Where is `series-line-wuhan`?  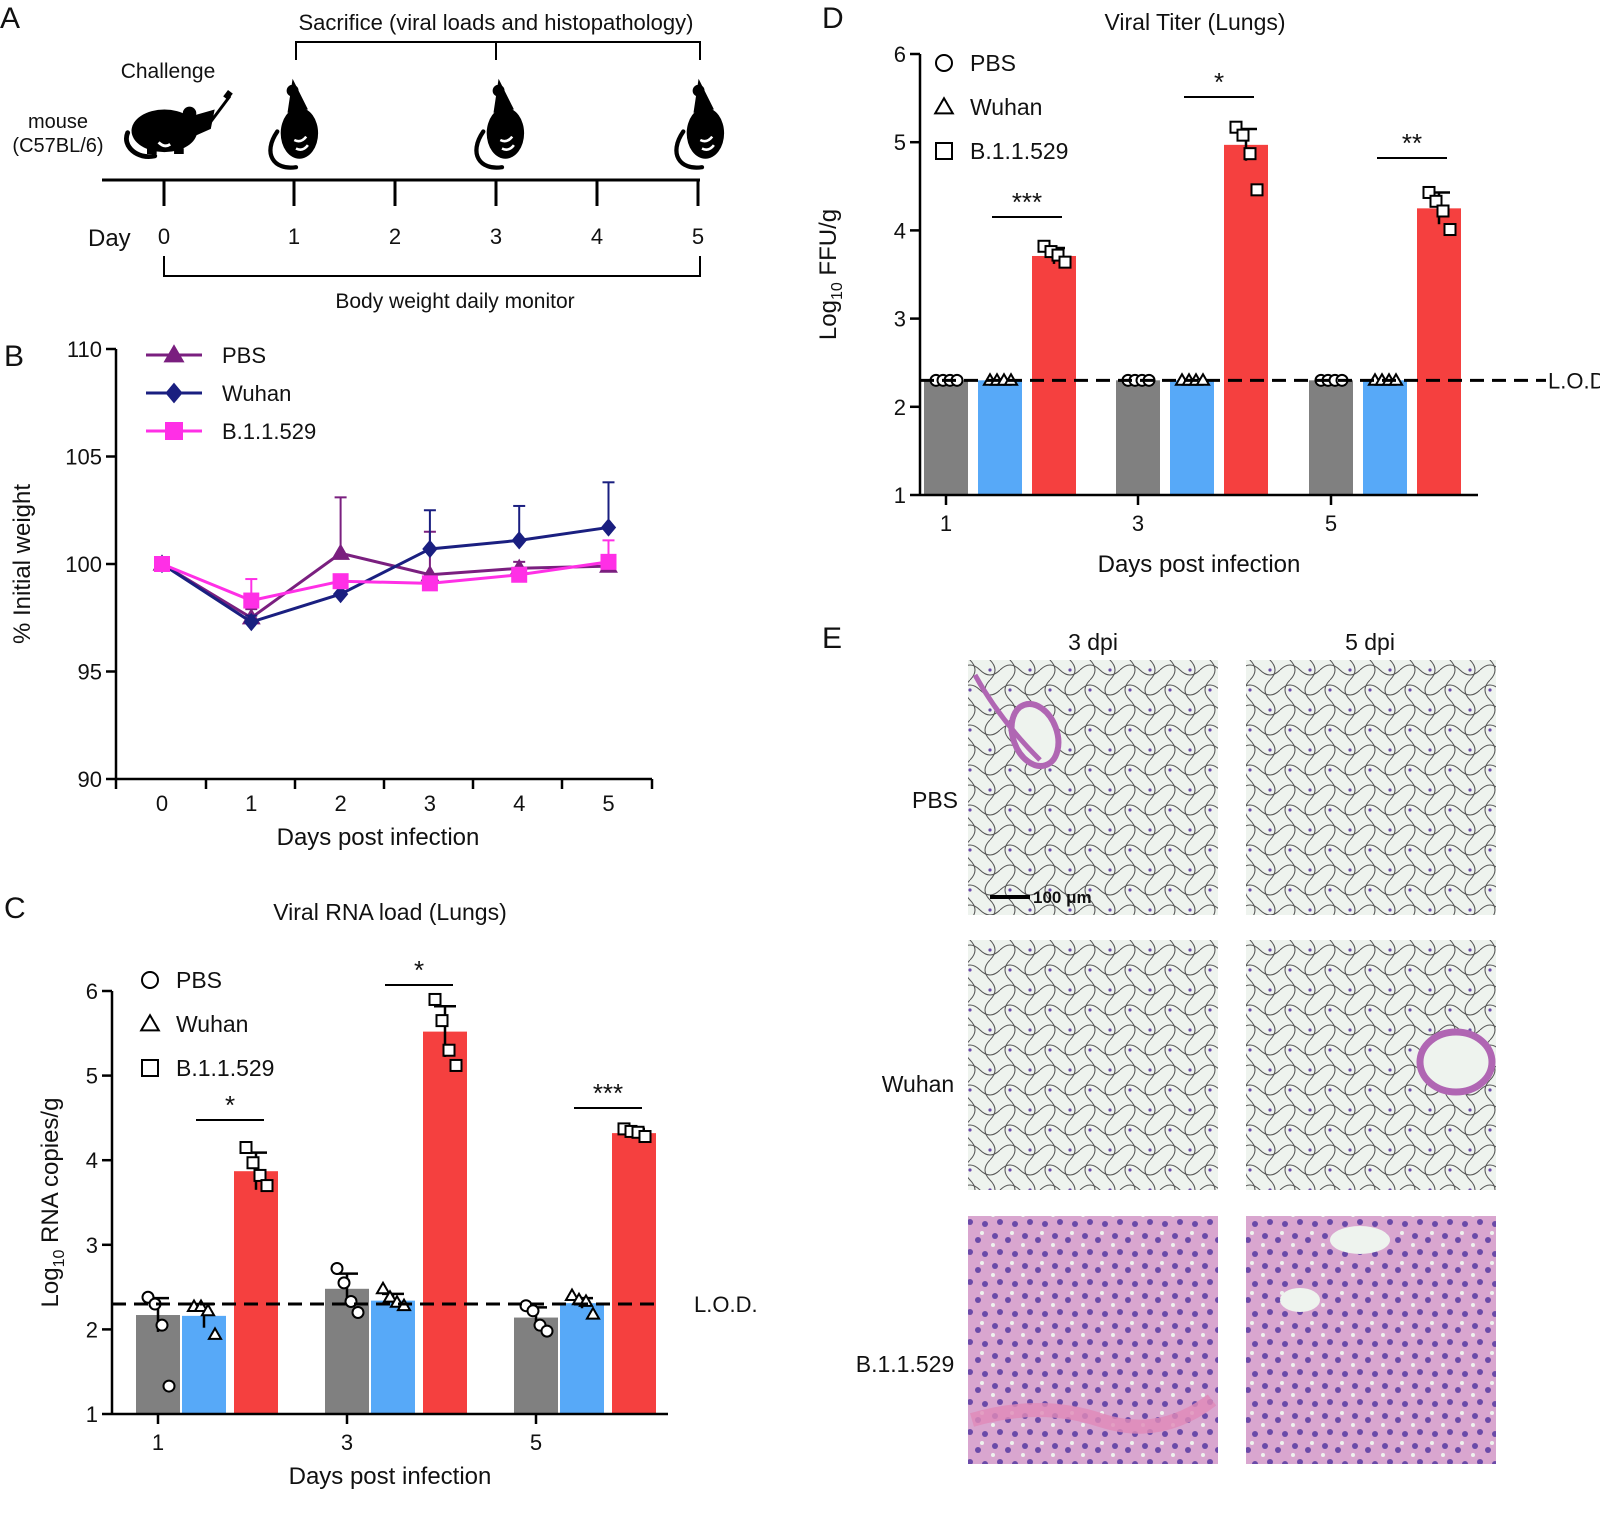 series-line-wuhan is located at coordinates (385, 574).